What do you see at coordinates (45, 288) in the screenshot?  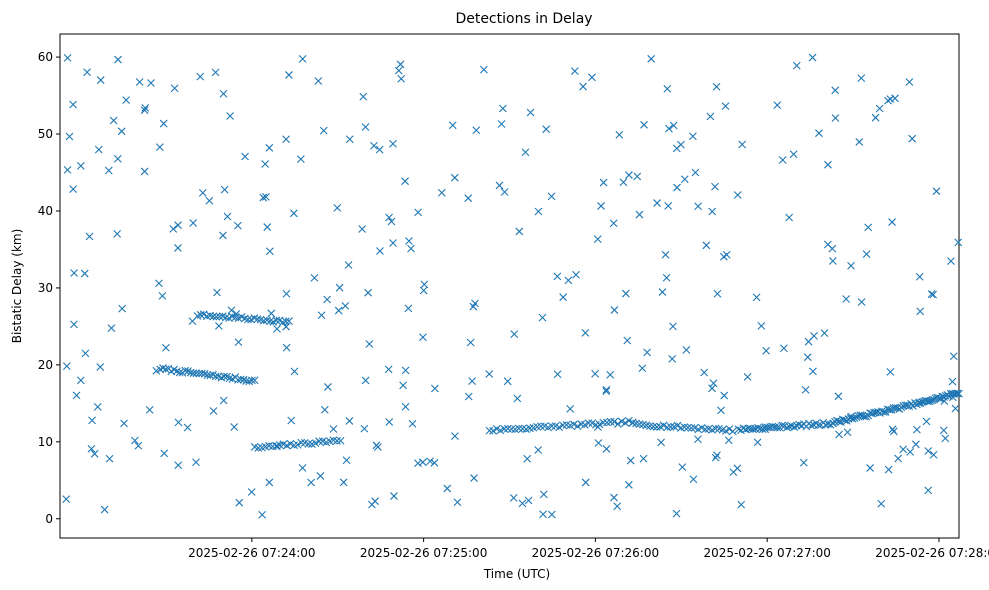 I see `y-tick-label: 30` at bounding box center [45, 288].